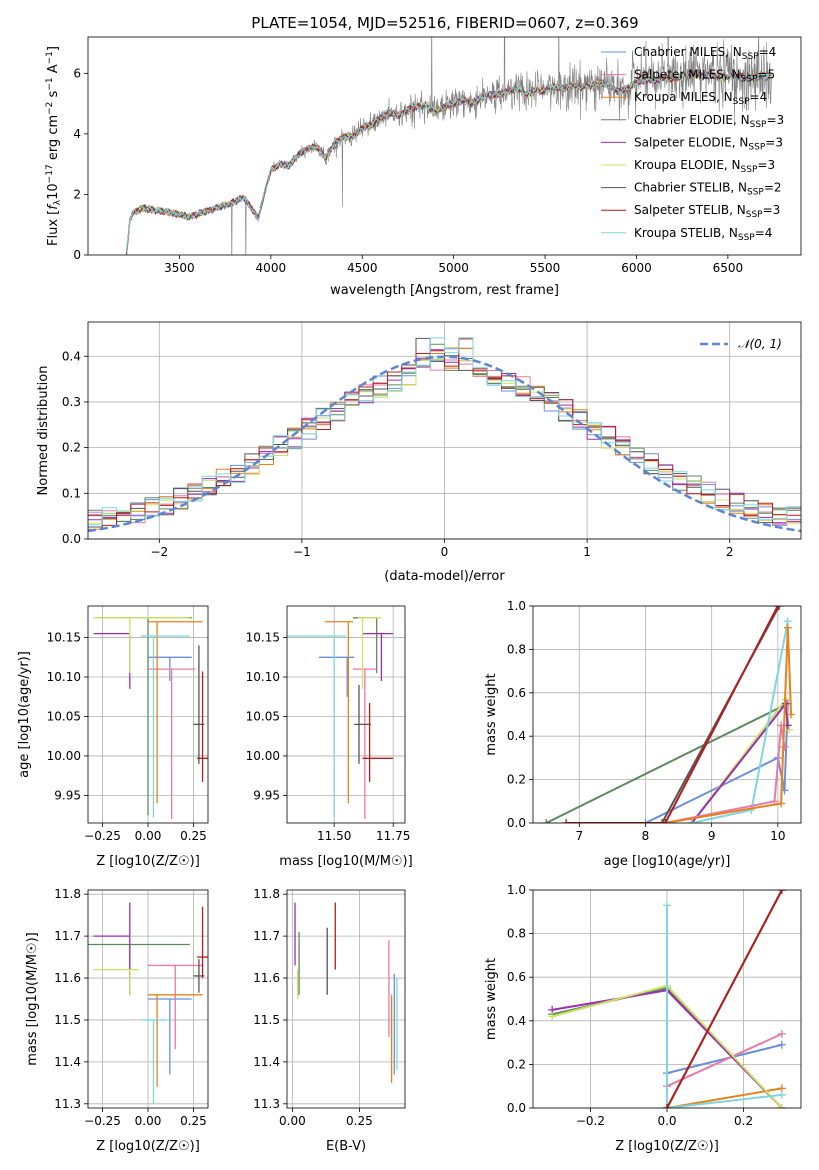 Image resolution: width=819 pixels, height=1170 pixels. I want to click on y-tick-label: 9.95, so click(266, 795).